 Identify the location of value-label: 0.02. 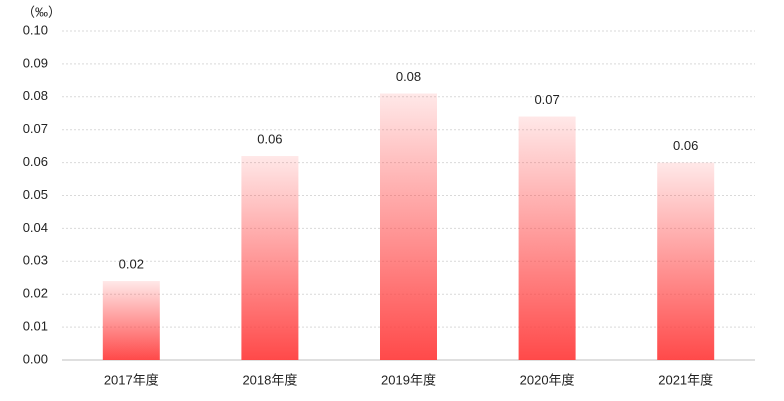
(131, 263).